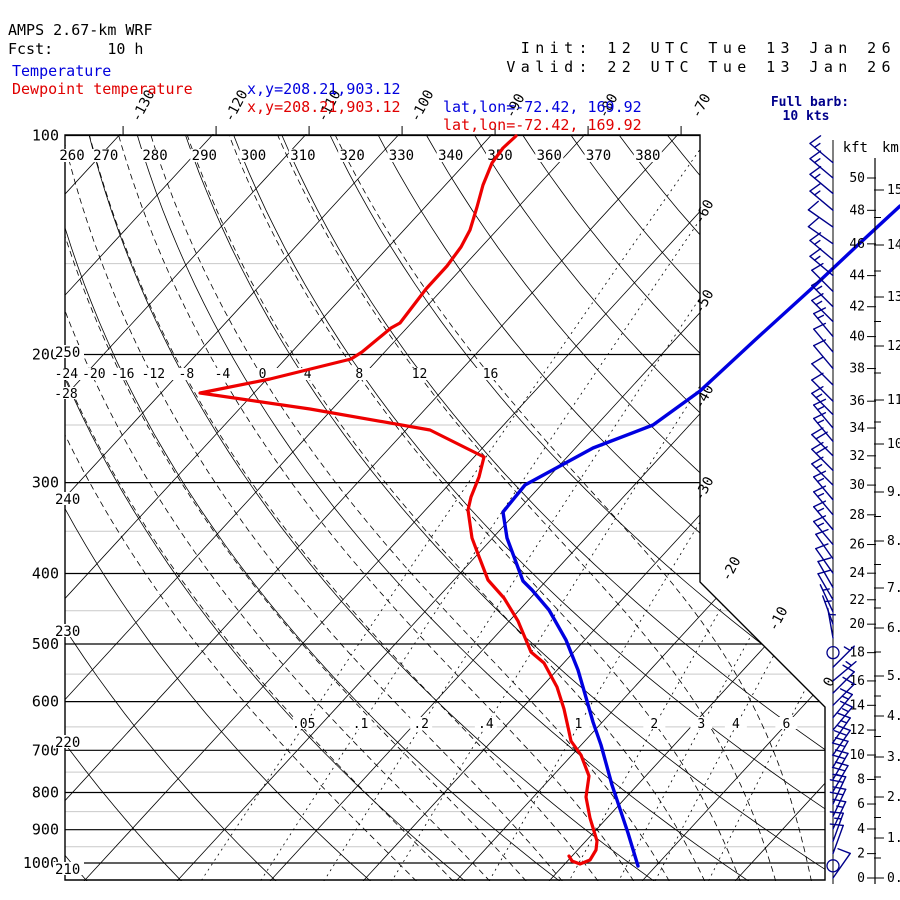 This screenshot has height=900, width=900. I want to click on svg-text: 44, so click(857, 276).